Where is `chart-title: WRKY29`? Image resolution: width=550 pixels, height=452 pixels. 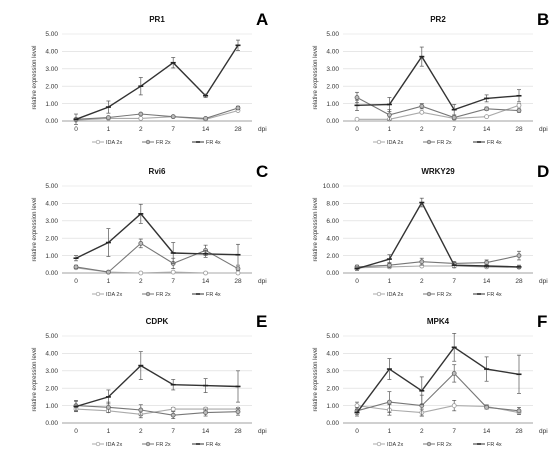 chart-title: WRKY29 is located at coordinates (438, 171).